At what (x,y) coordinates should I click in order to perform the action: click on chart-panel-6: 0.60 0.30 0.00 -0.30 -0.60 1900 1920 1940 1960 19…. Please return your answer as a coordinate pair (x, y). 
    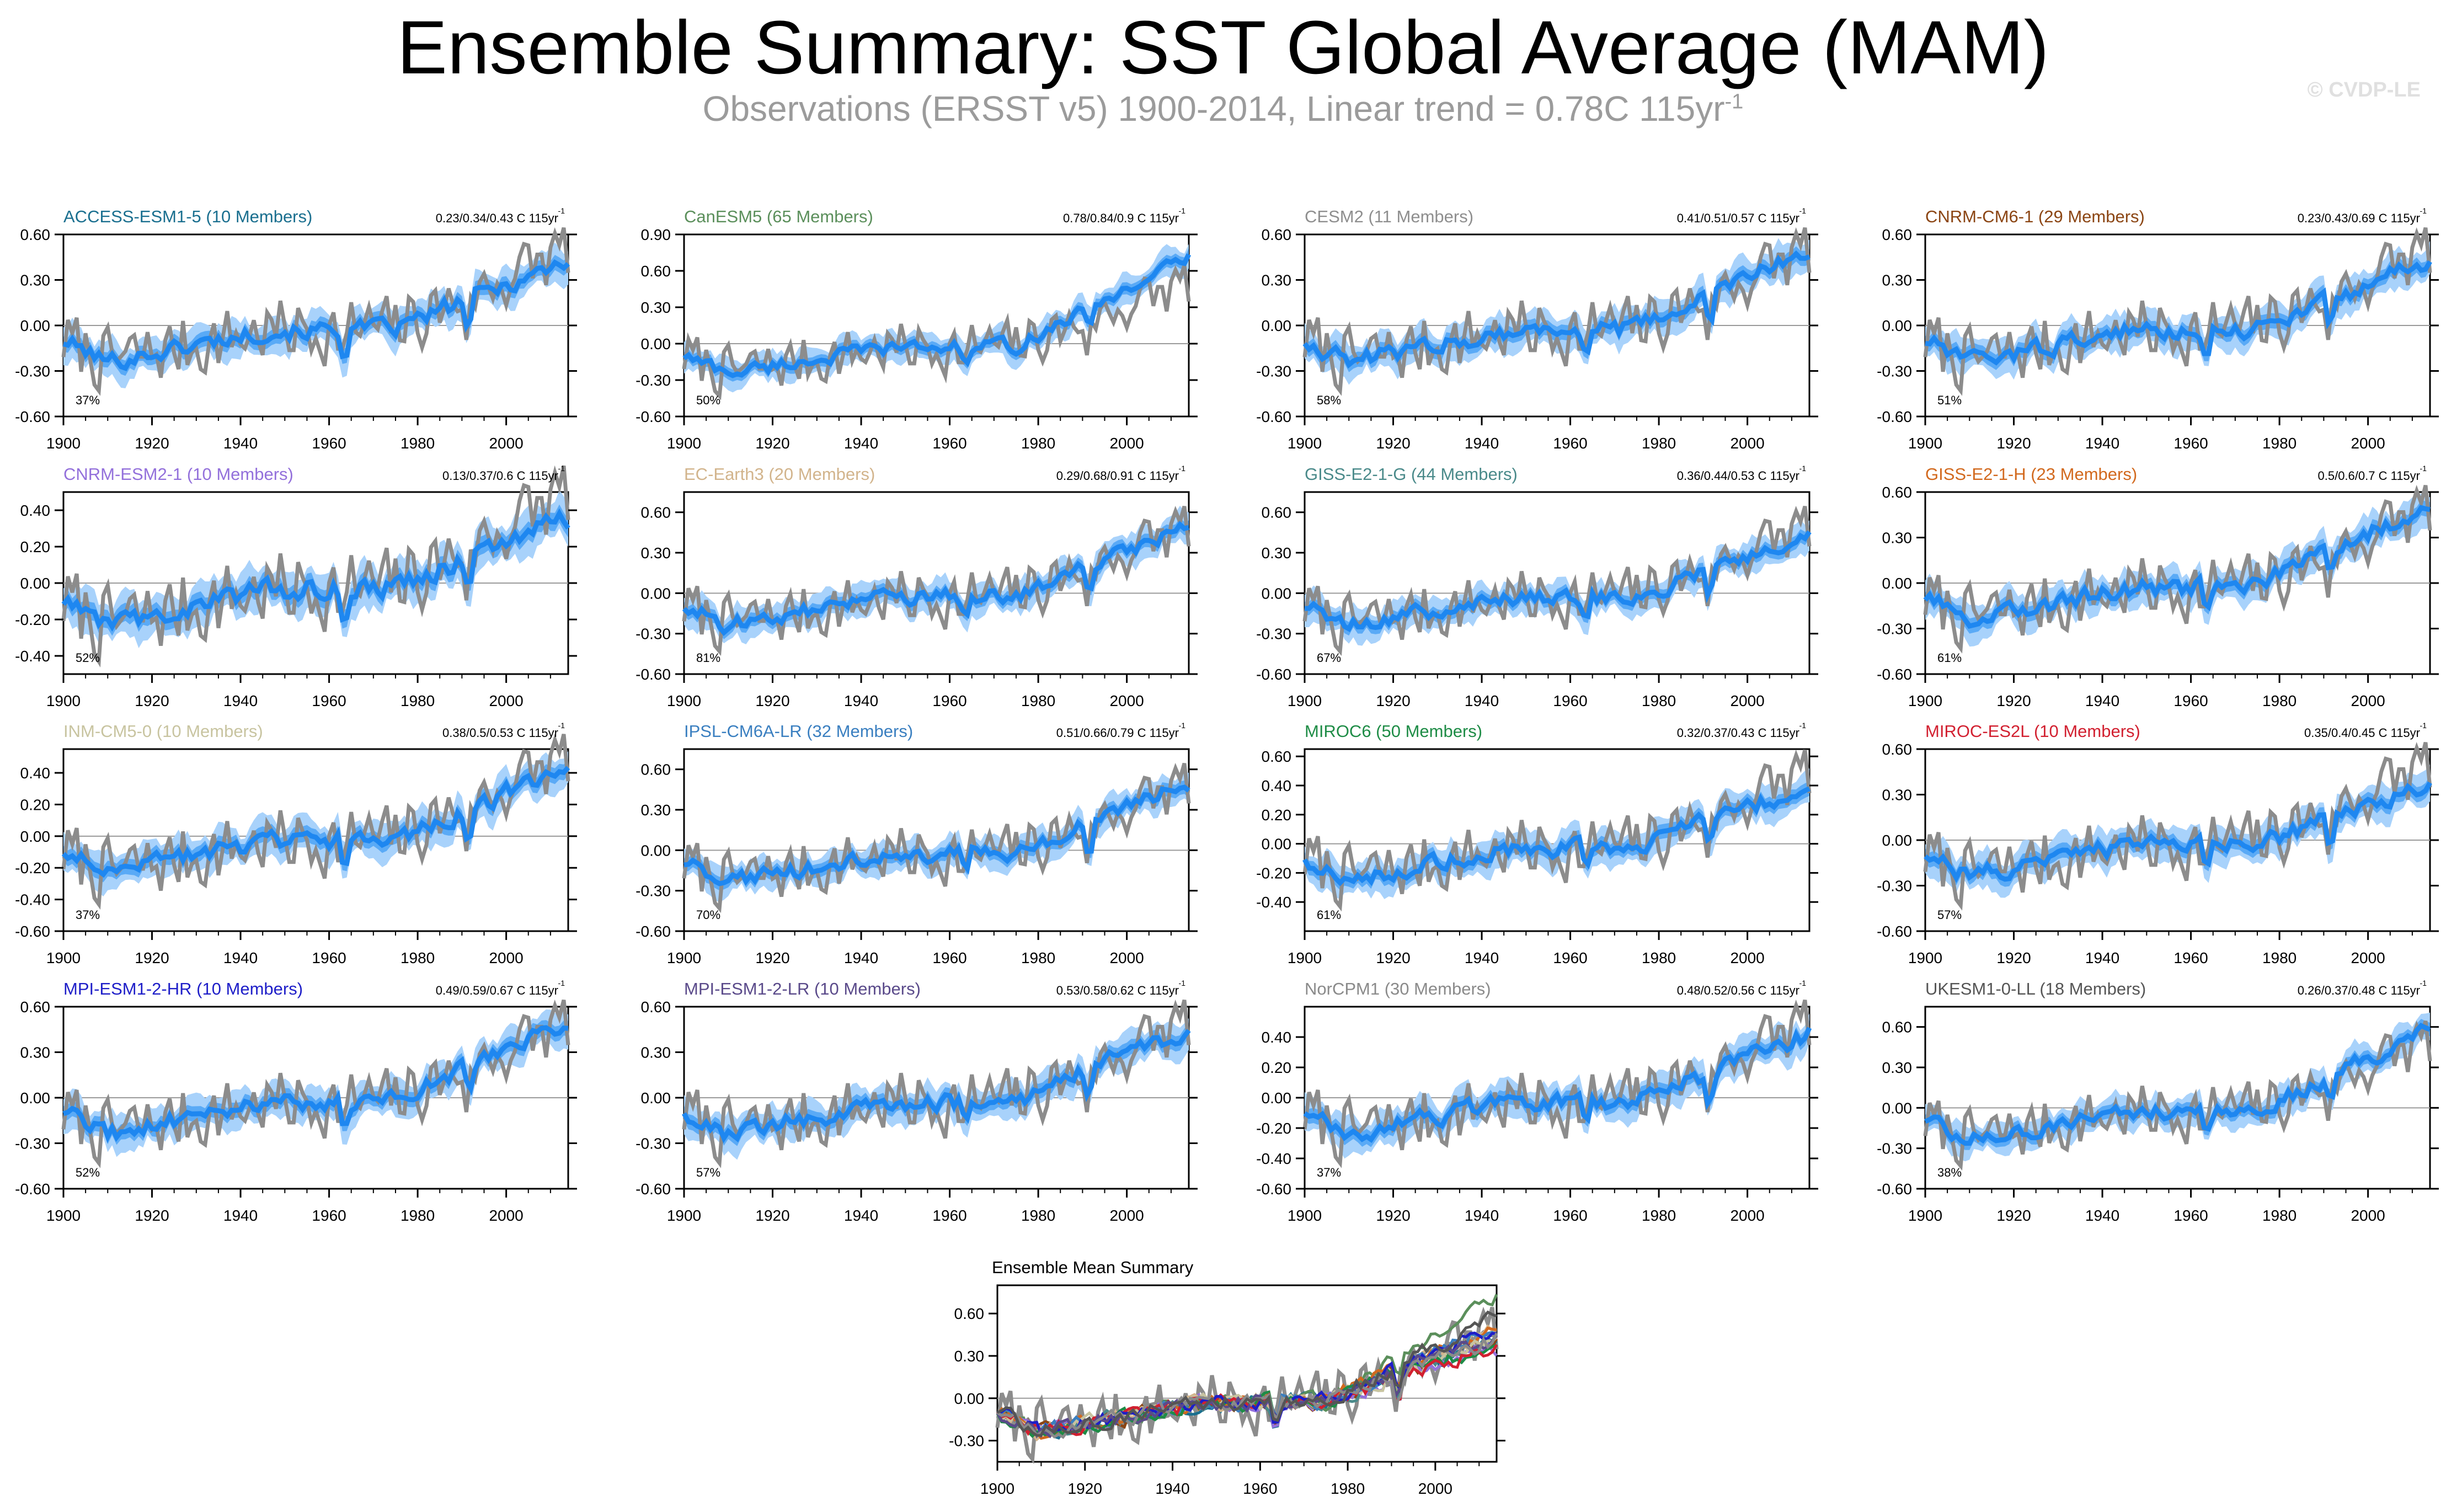
    Looking at the image, I should click on (1537, 587).